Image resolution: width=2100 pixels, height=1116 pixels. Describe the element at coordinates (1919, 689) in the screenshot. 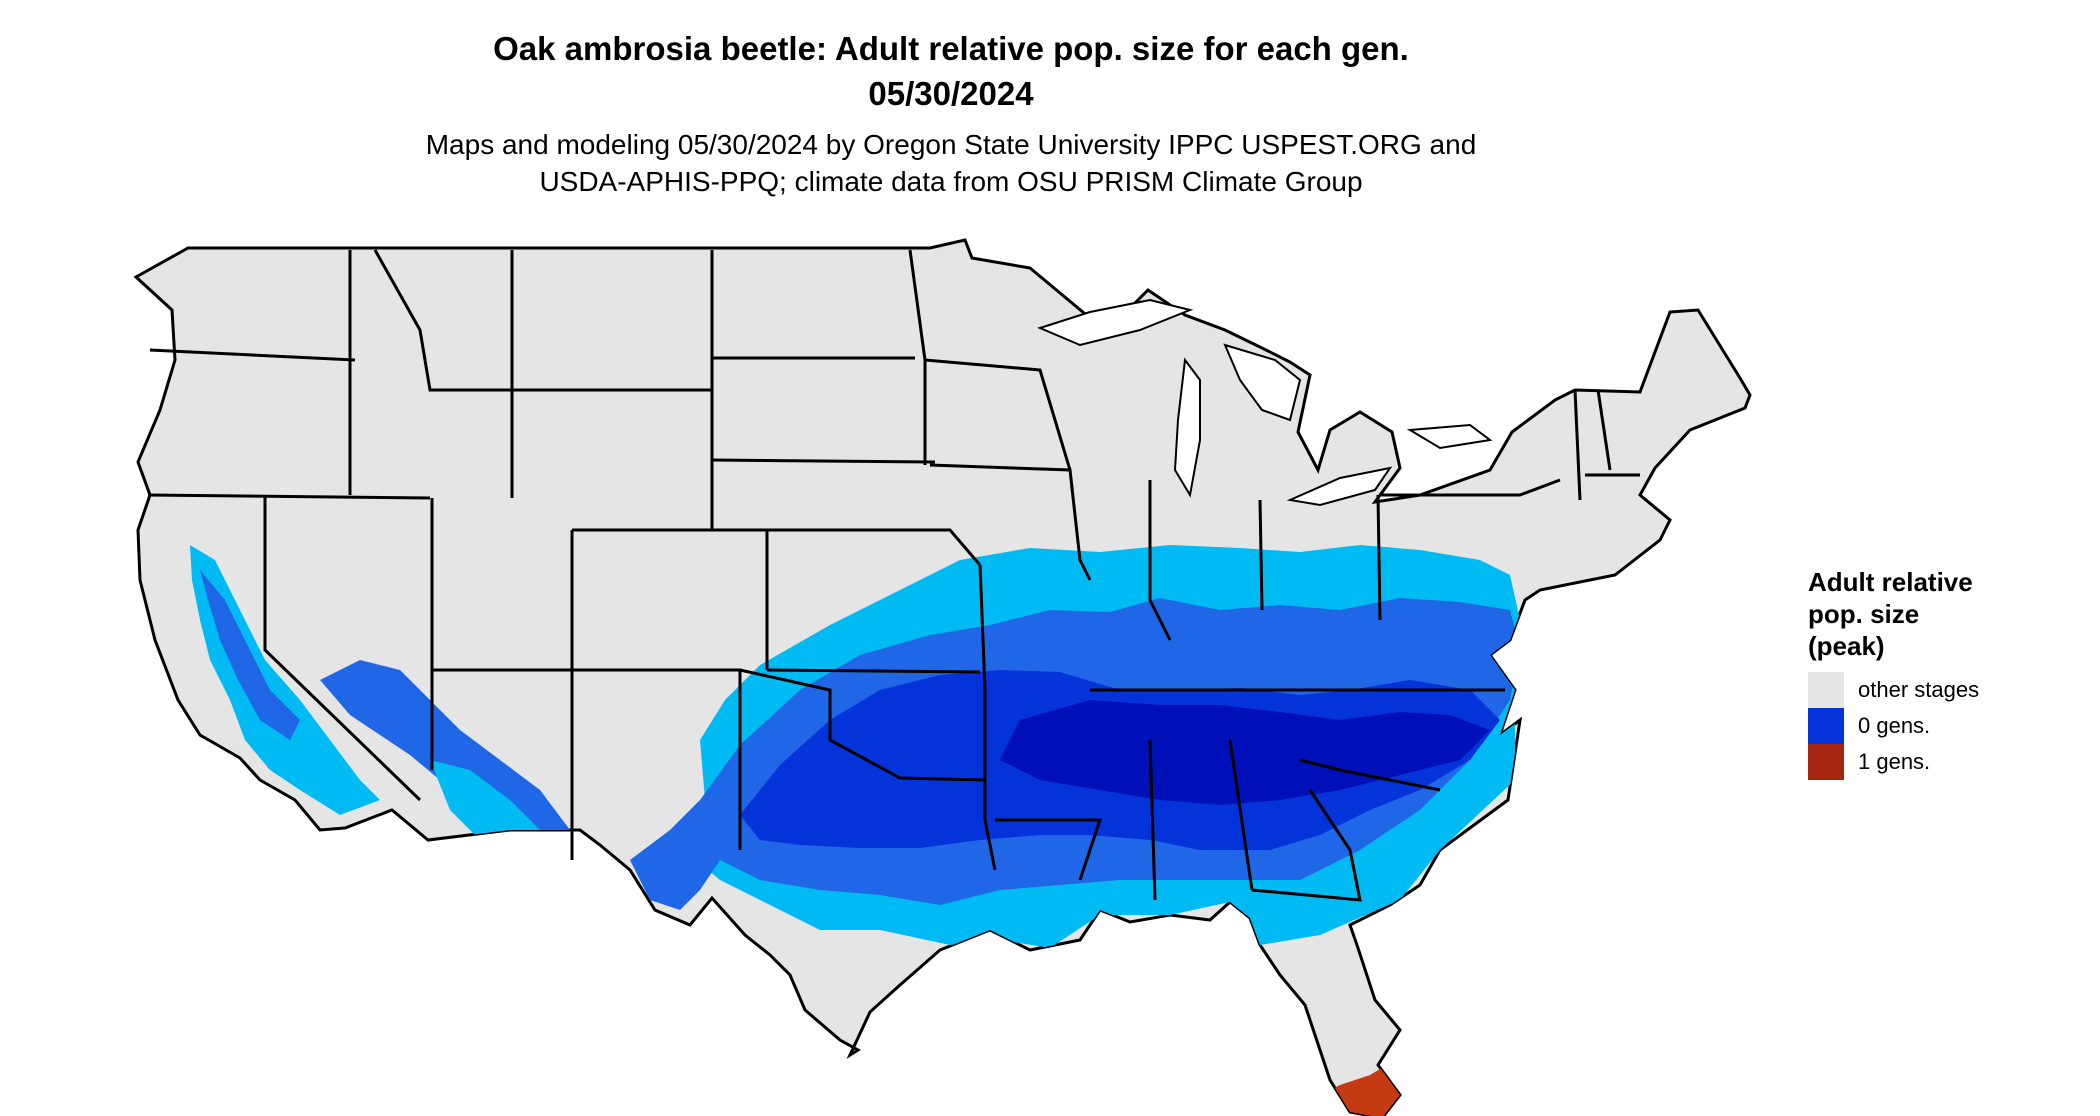

I see `legend-label-other-stages: other stages` at that location.